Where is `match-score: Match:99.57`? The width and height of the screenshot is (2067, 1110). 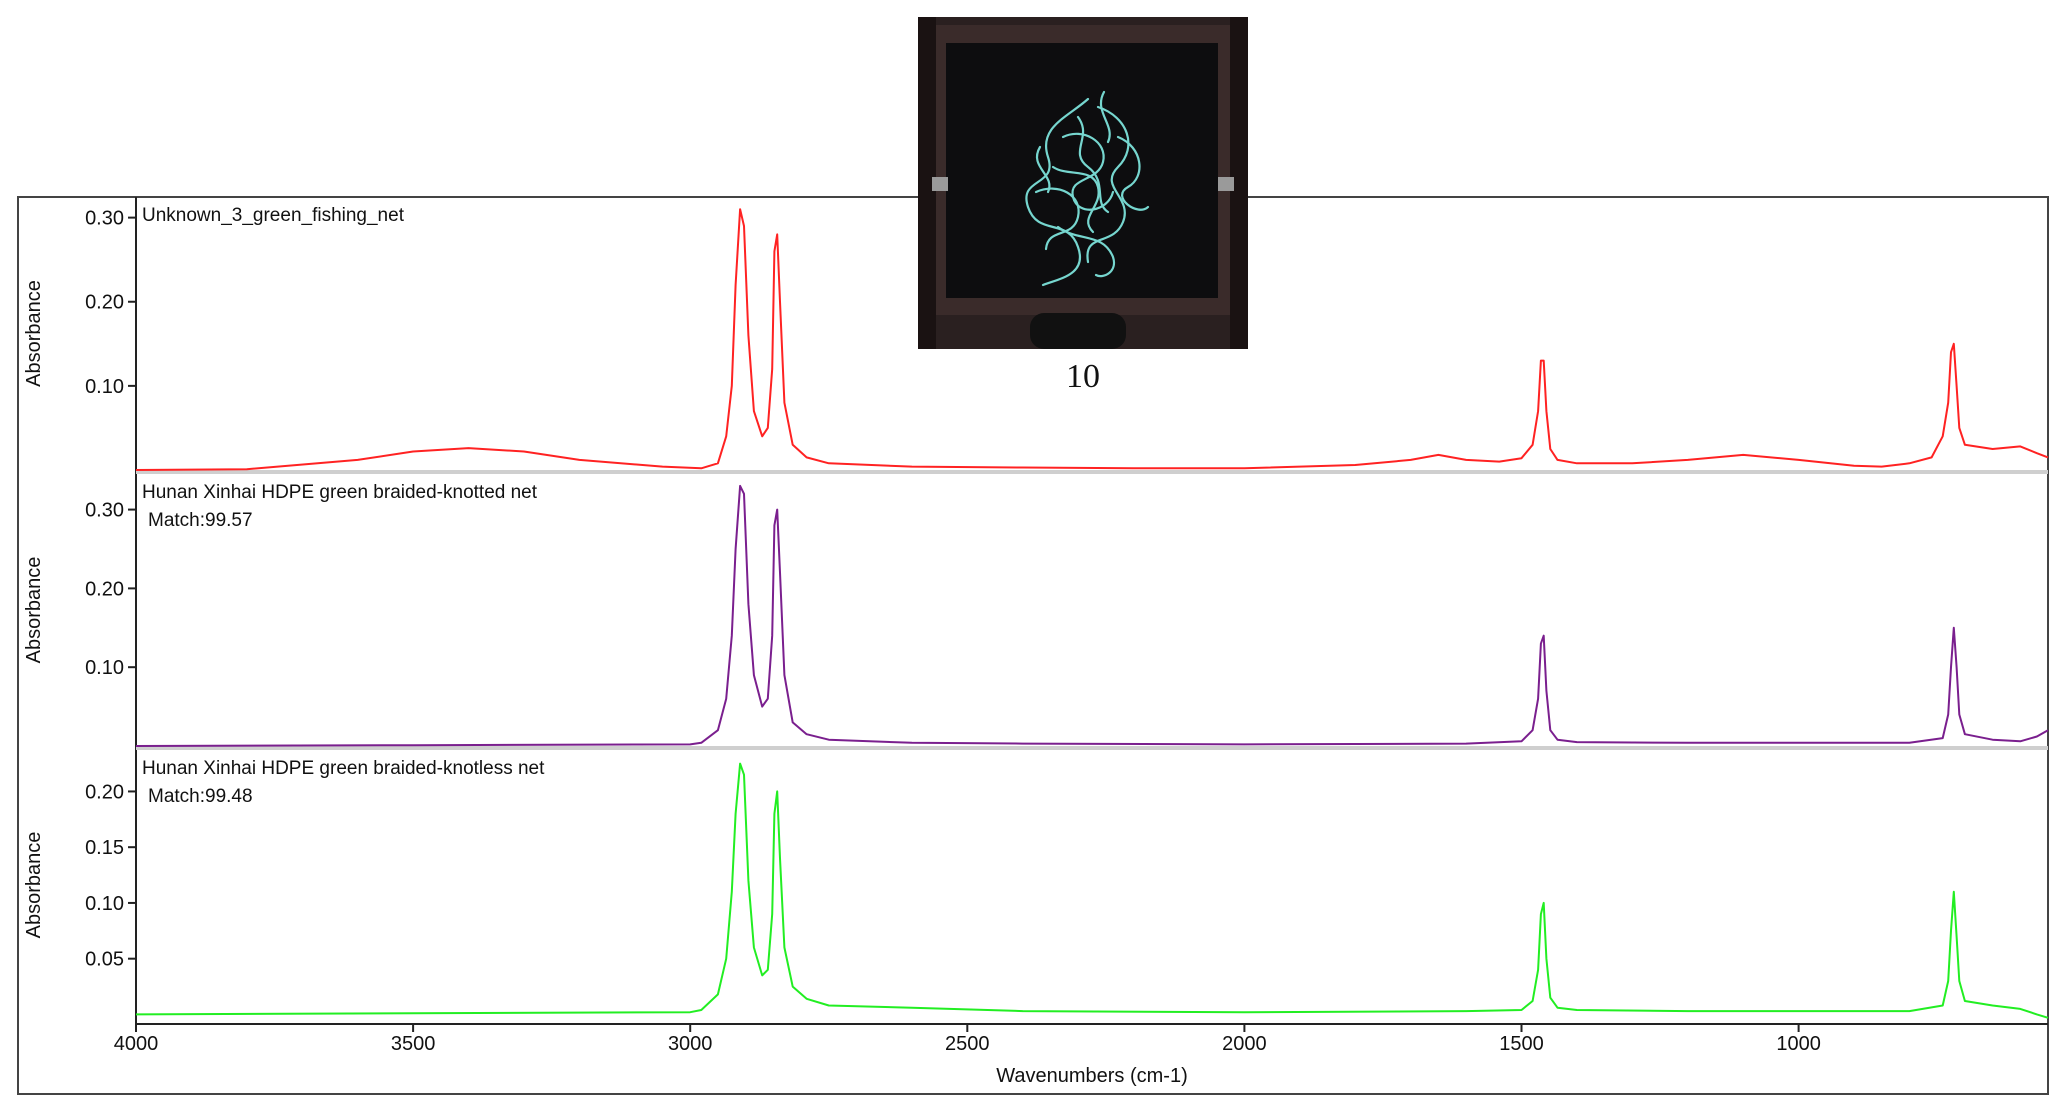 match-score: Match:99.57 is located at coordinates (200, 520).